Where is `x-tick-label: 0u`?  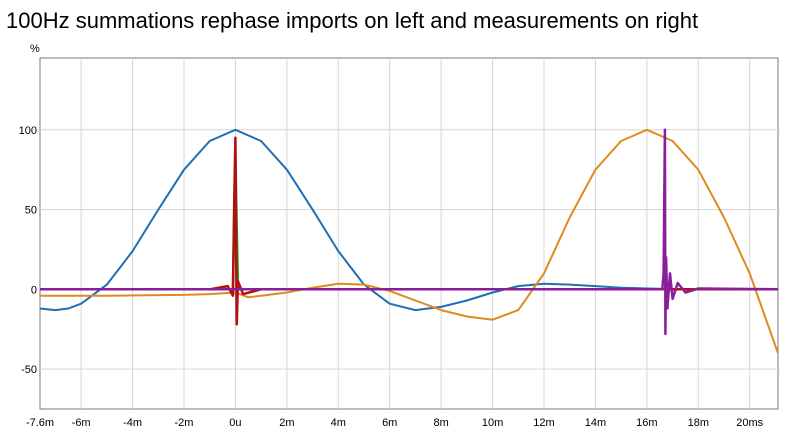
x-tick-label: 0u is located at coordinates (235, 423).